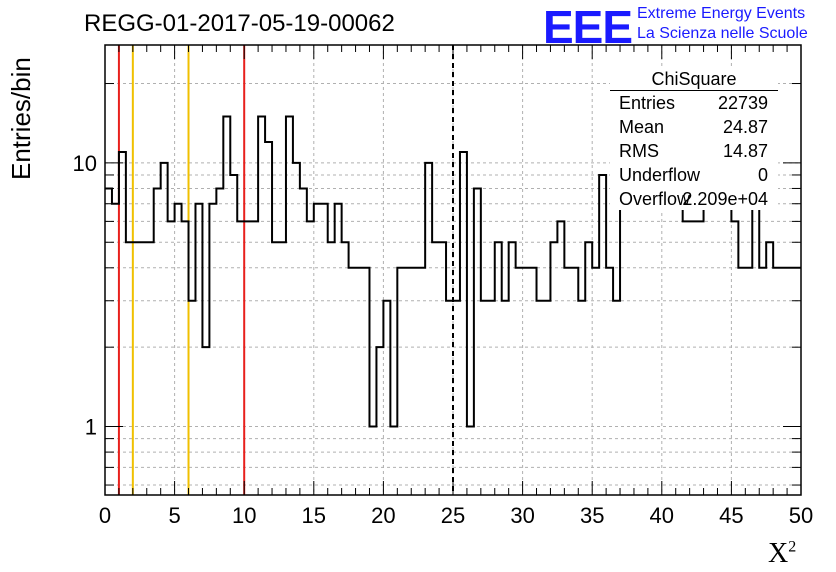 The image size is (836, 572). What do you see at coordinates (239, 23) in the screenshot?
I see `chart-title: REGG-01-2017-05-19-00062` at bounding box center [239, 23].